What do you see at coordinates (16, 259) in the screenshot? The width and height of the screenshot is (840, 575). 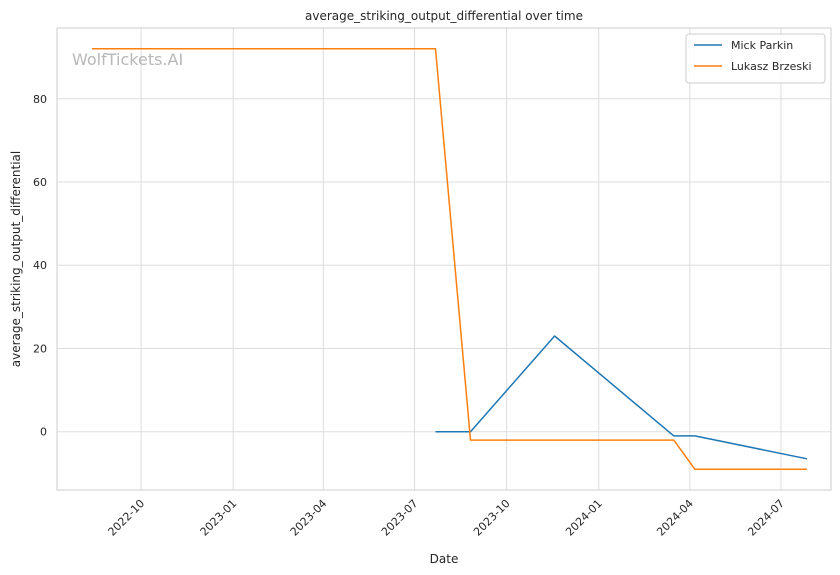 I see `y-axis-label: average_striking_output_differential` at bounding box center [16, 259].